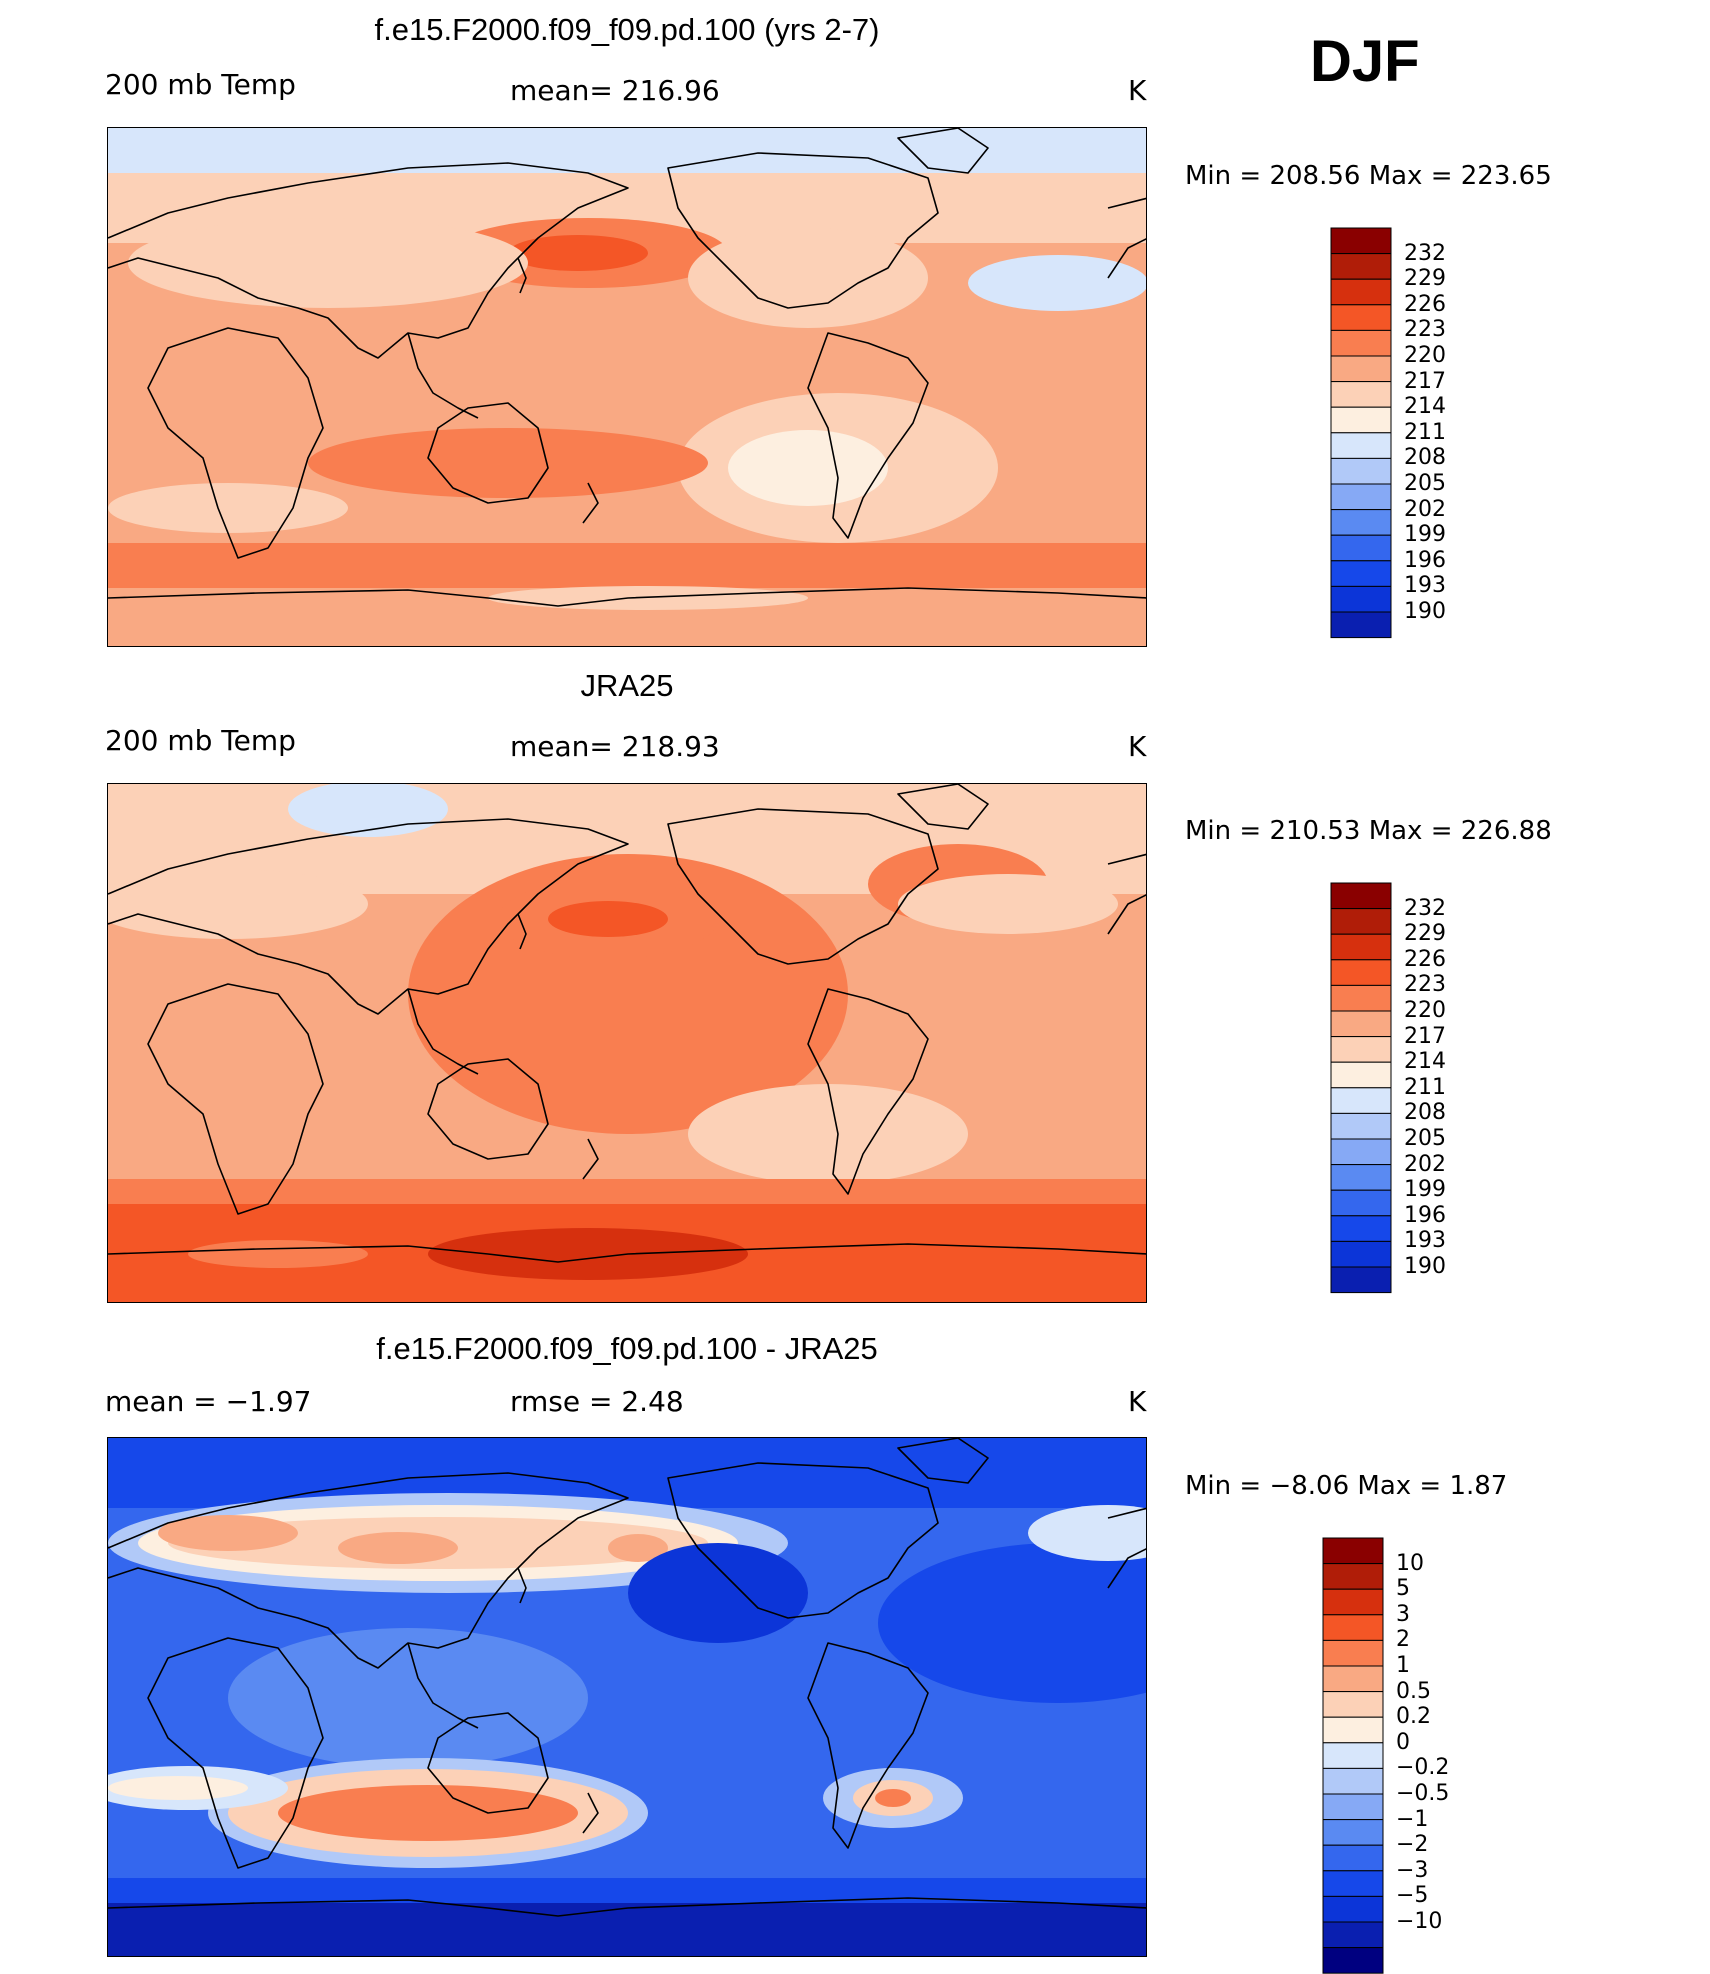 The height and width of the screenshot is (1974, 1710). Describe the element at coordinates (1425, 253) in the screenshot. I see `colorbar-tick-label: 232` at that location.